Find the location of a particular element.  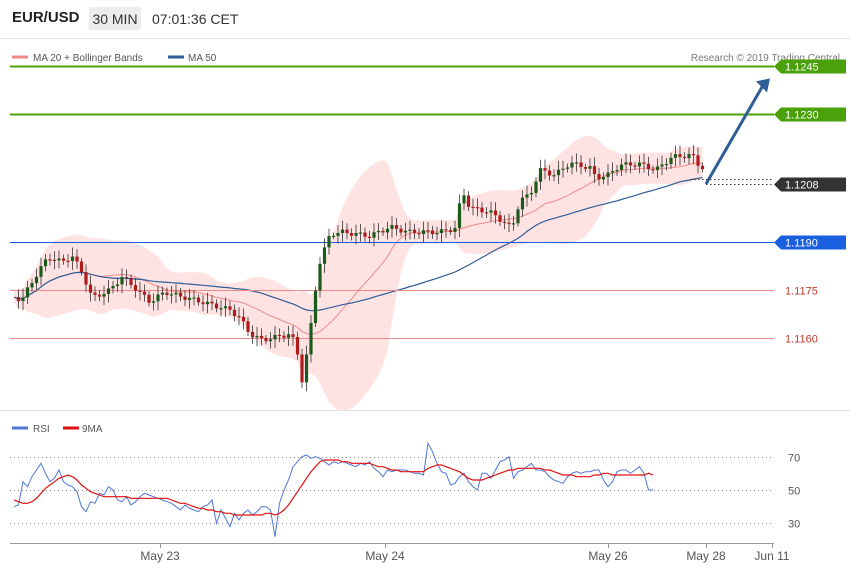

level-value: 1.1175 is located at coordinates (801, 292).